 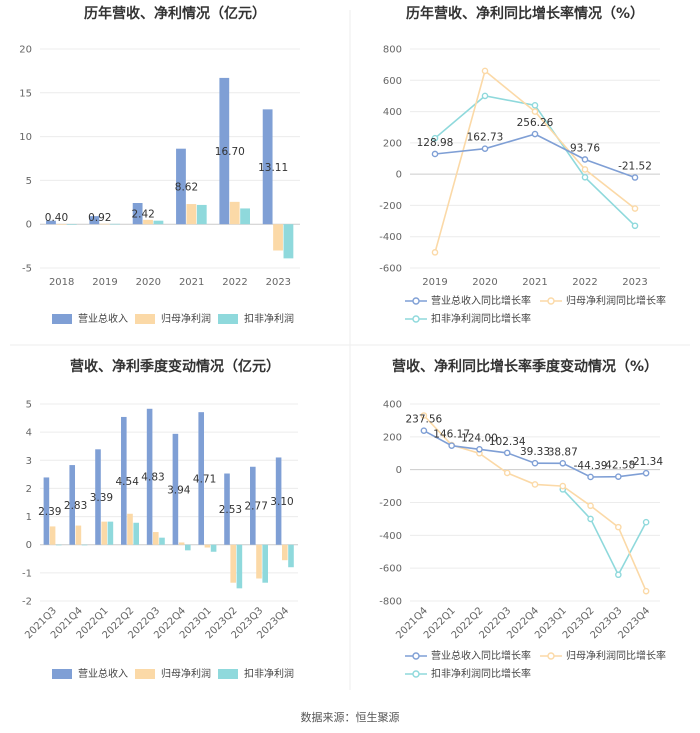 What do you see at coordinates (616, 300) in the screenshot?
I see `legend-label: 归母净利润同比增长率` at bounding box center [616, 300].